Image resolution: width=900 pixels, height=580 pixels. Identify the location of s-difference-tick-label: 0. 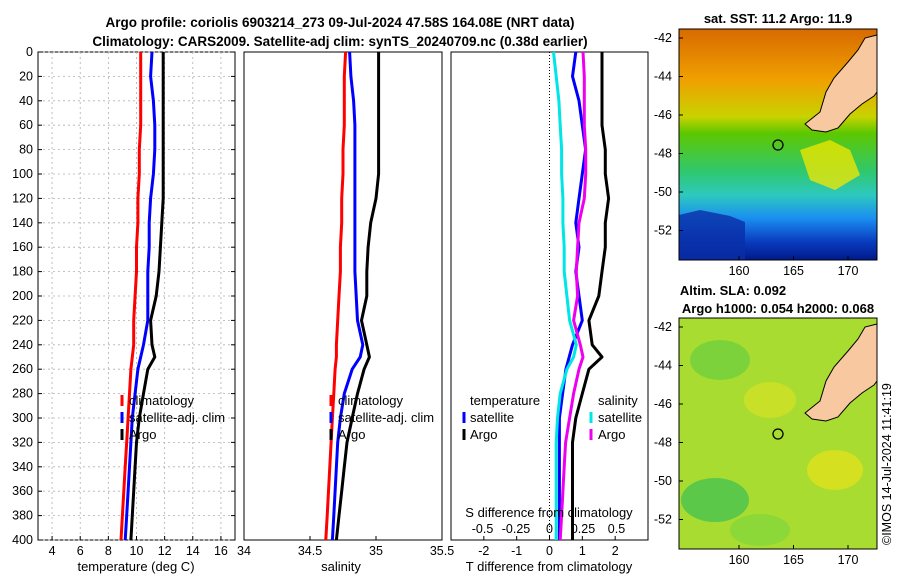
(549, 529).